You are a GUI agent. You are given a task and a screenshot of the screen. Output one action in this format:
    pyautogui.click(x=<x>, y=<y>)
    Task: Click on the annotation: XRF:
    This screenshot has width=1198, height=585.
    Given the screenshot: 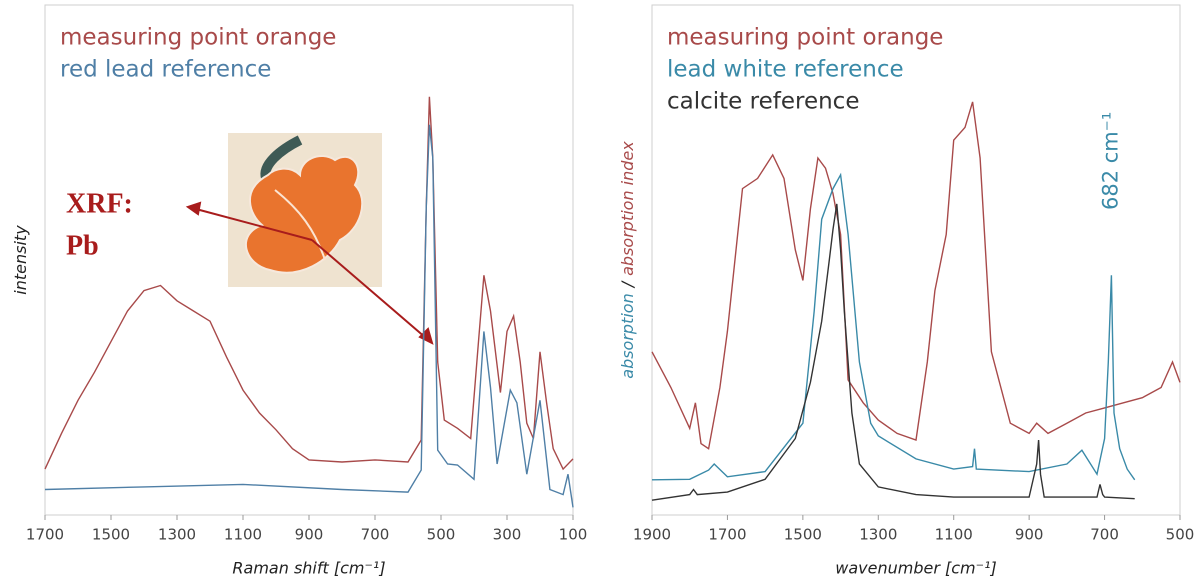 What is the action you would take?
    pyautogui.click(x=99, y=203)
    